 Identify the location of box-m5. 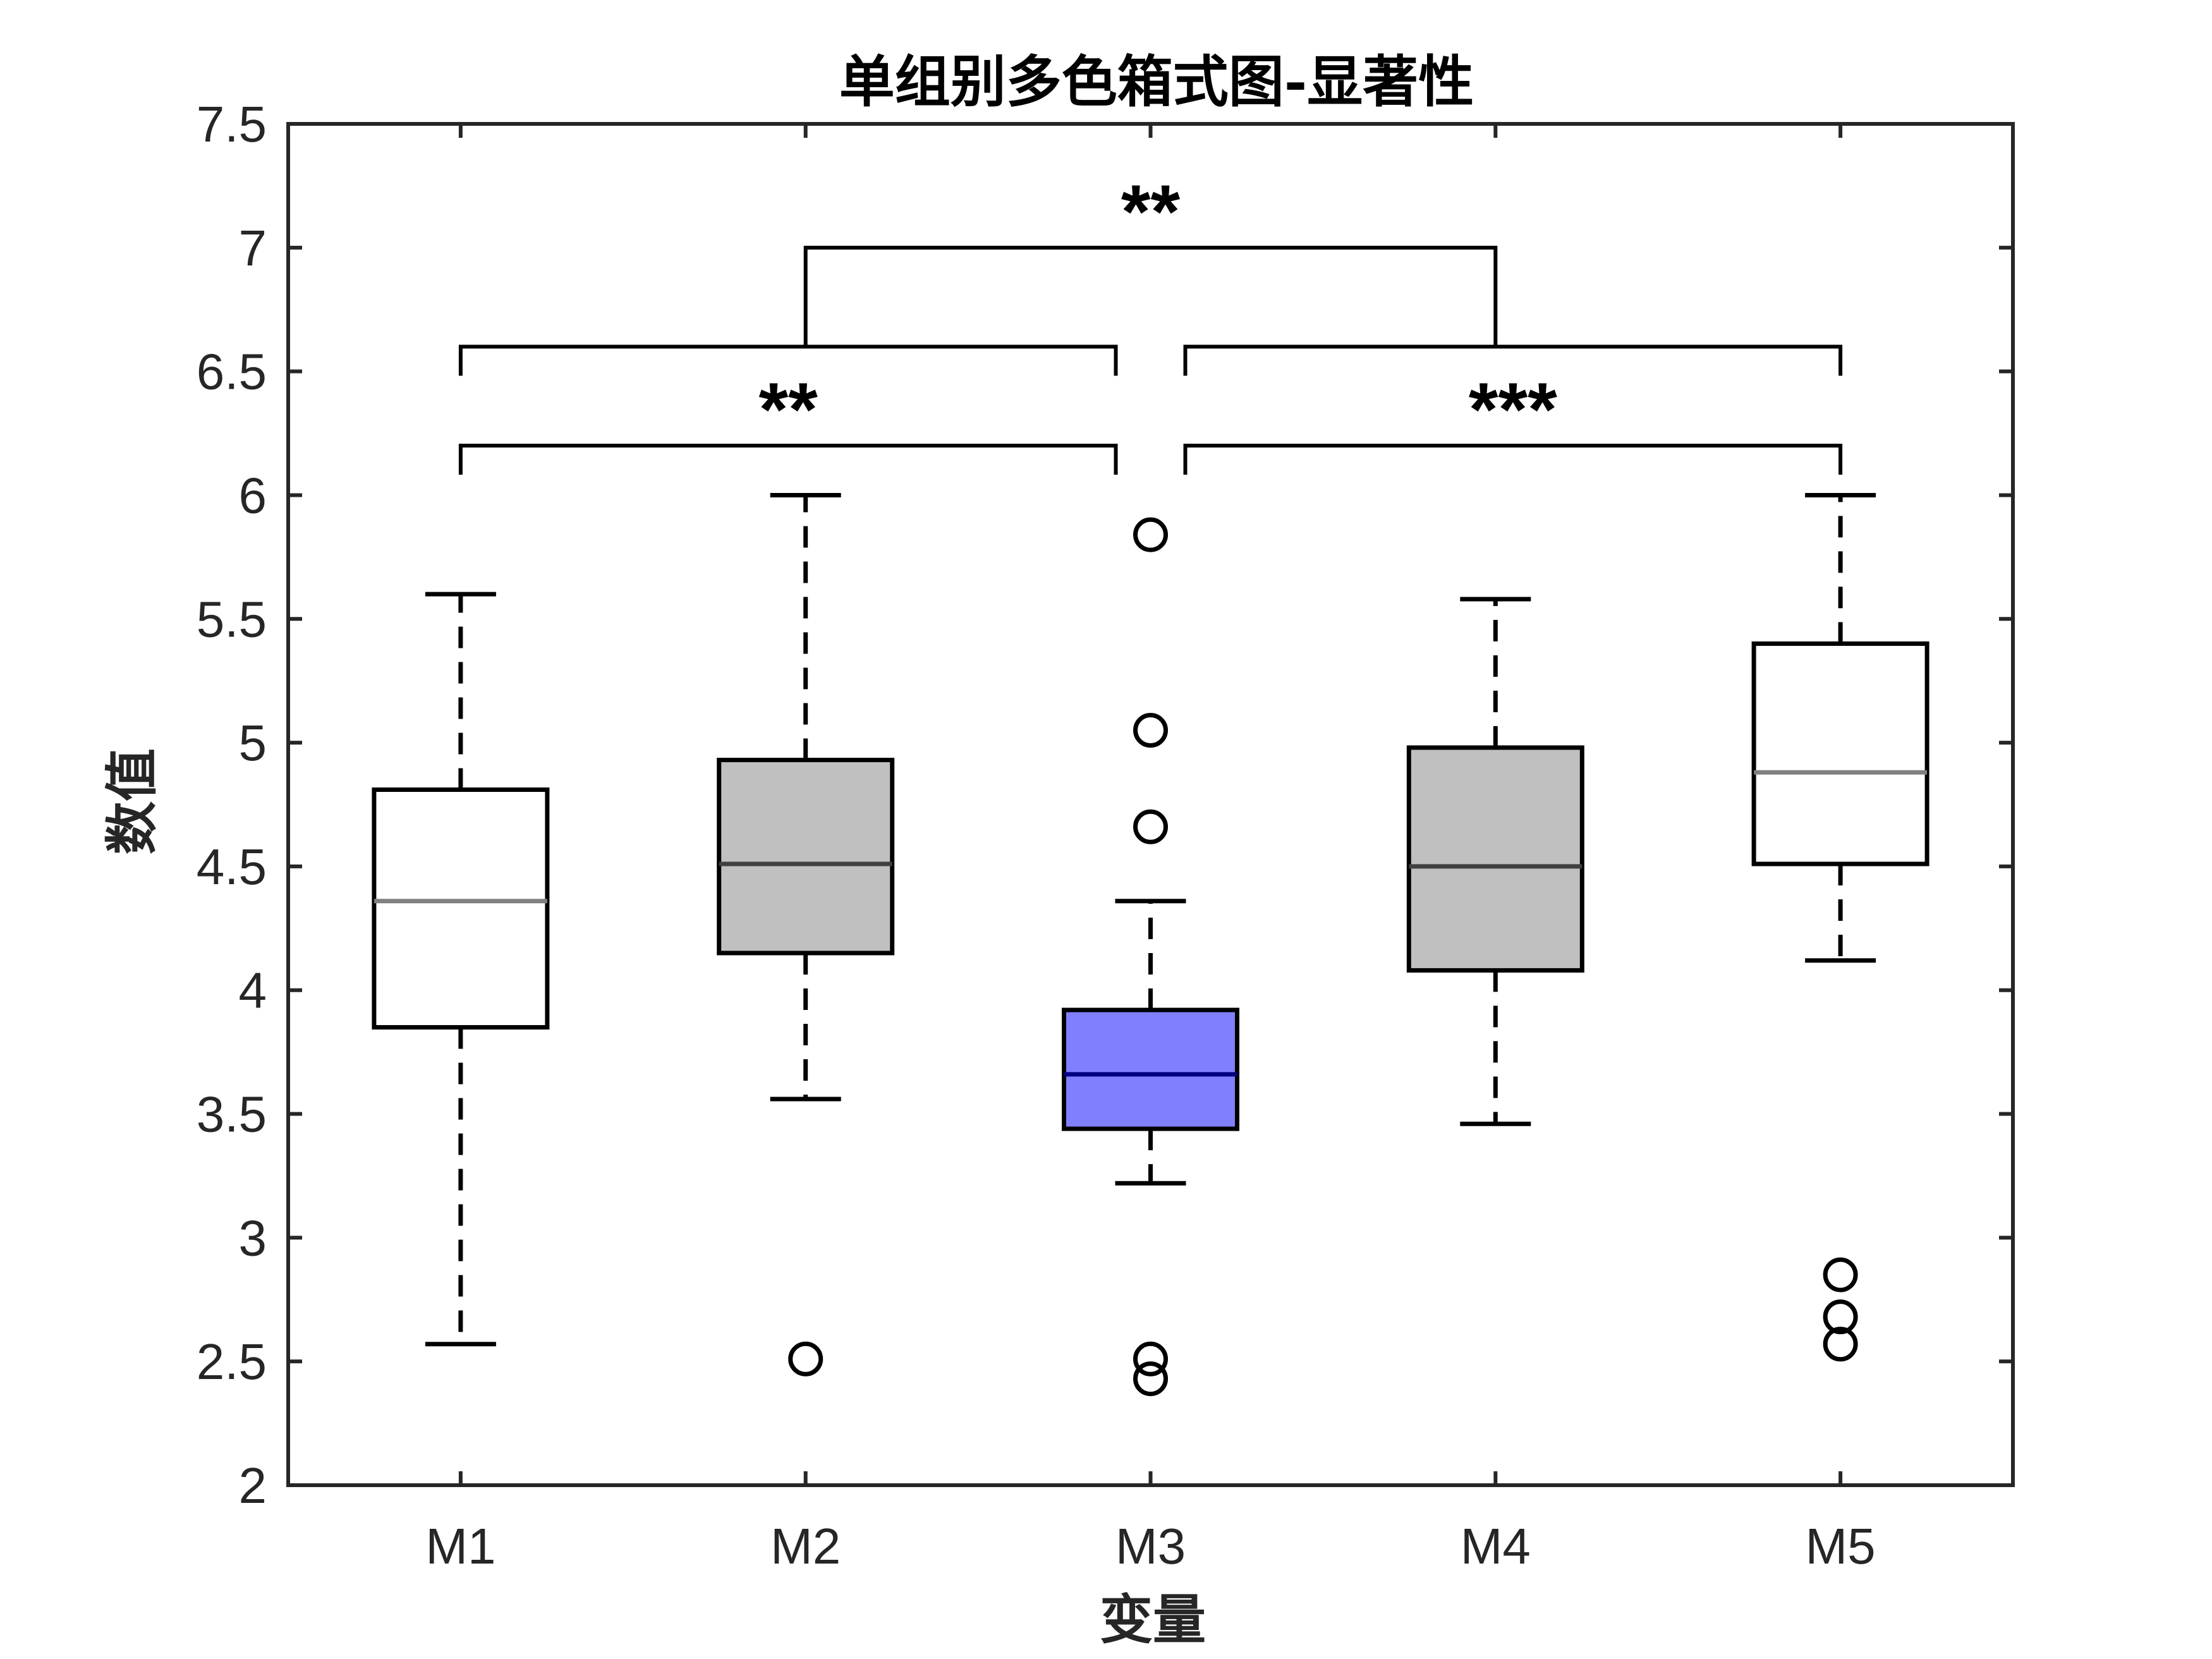
(1840, 927).